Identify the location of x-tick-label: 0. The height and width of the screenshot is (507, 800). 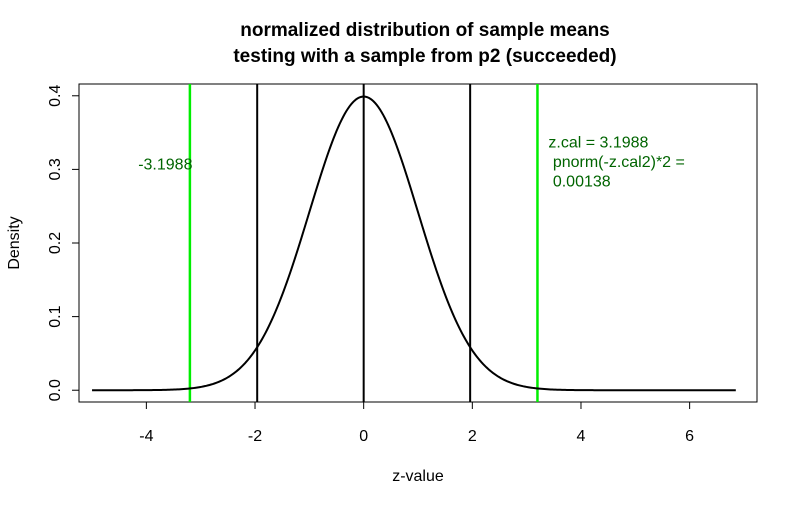
(363, 436).